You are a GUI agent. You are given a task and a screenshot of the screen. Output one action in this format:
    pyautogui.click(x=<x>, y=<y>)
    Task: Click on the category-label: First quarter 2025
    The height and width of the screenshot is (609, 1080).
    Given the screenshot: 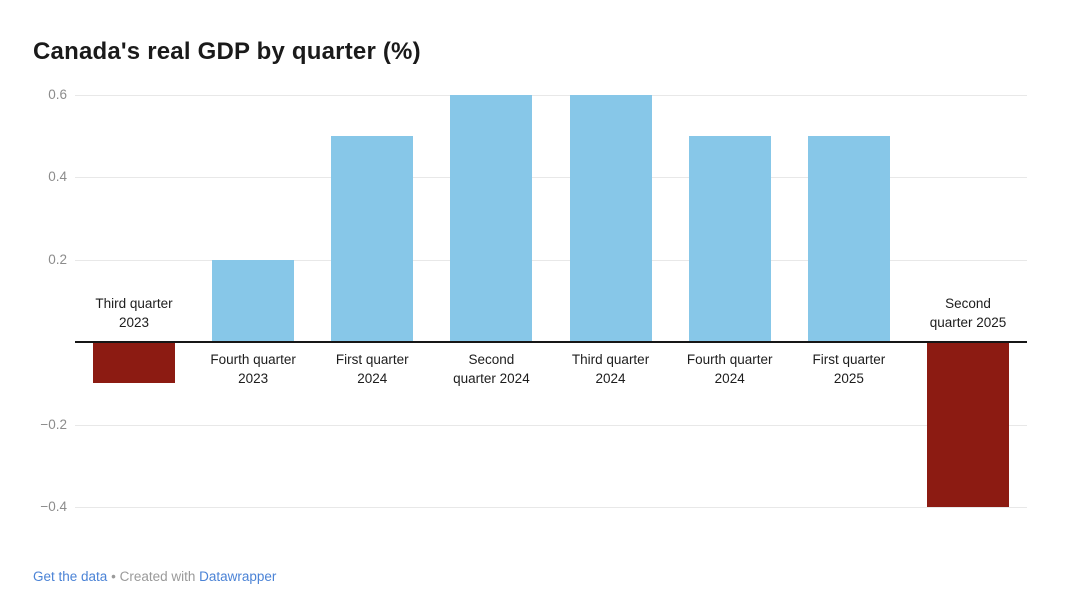 What is the action you would take?
    pyautogui.click(x=849, y=369)
    